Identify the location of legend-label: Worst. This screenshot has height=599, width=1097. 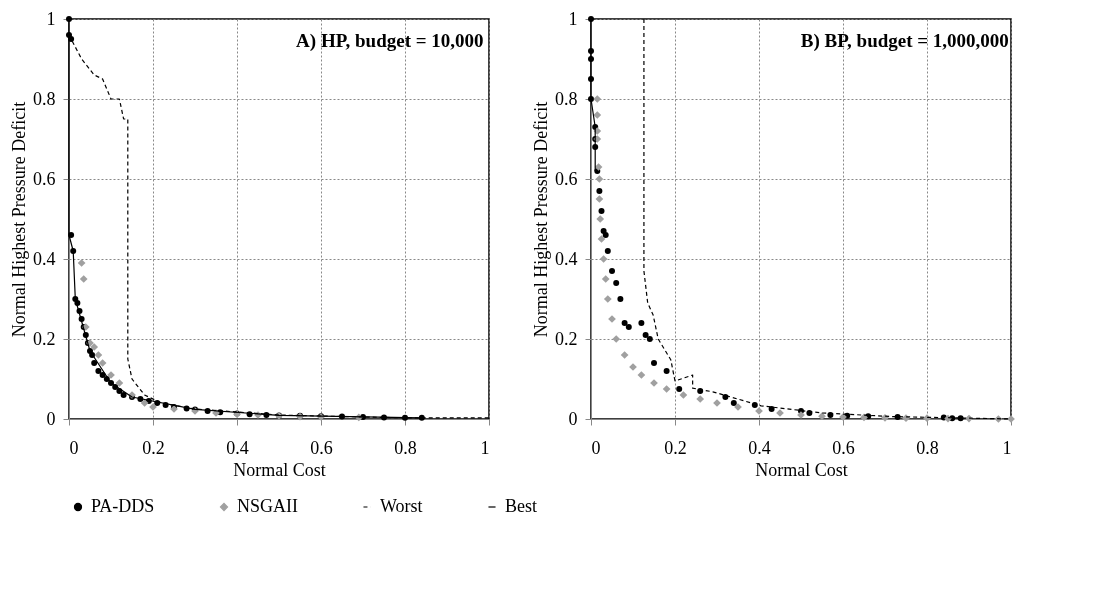
(401, 506).